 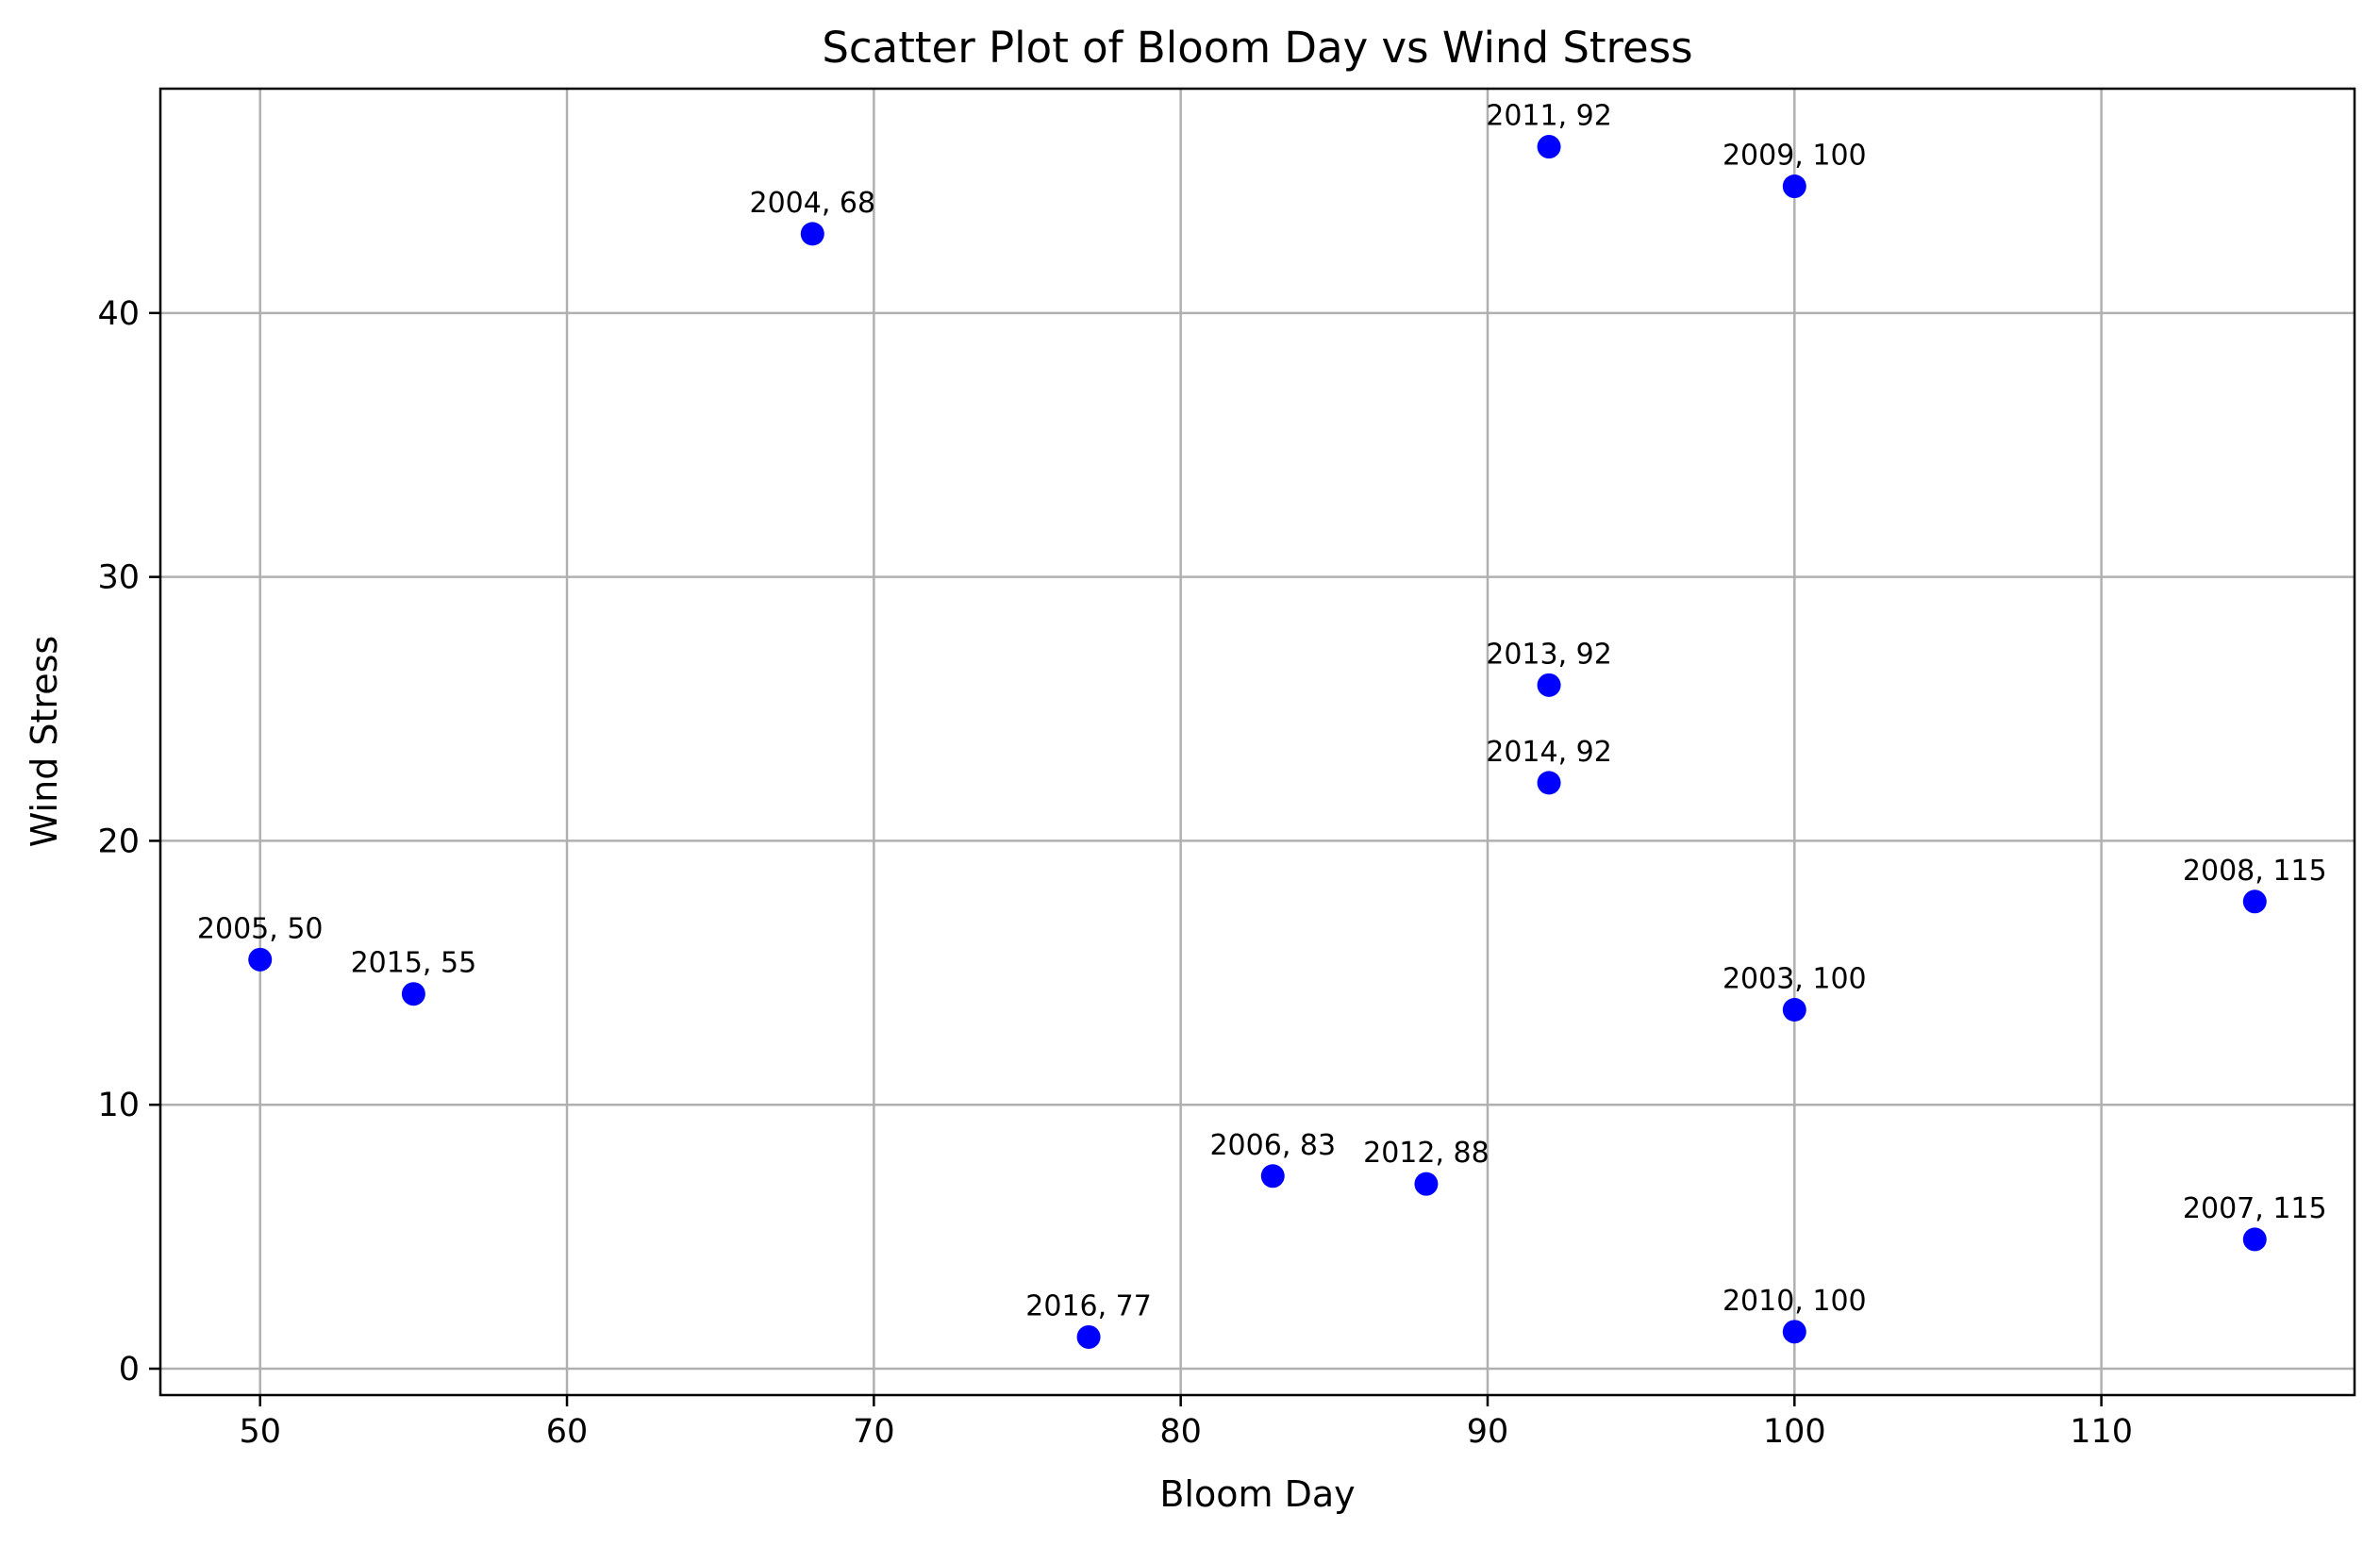 I want to click on point-label: 2003, 100, so click(x=1795, y=978).